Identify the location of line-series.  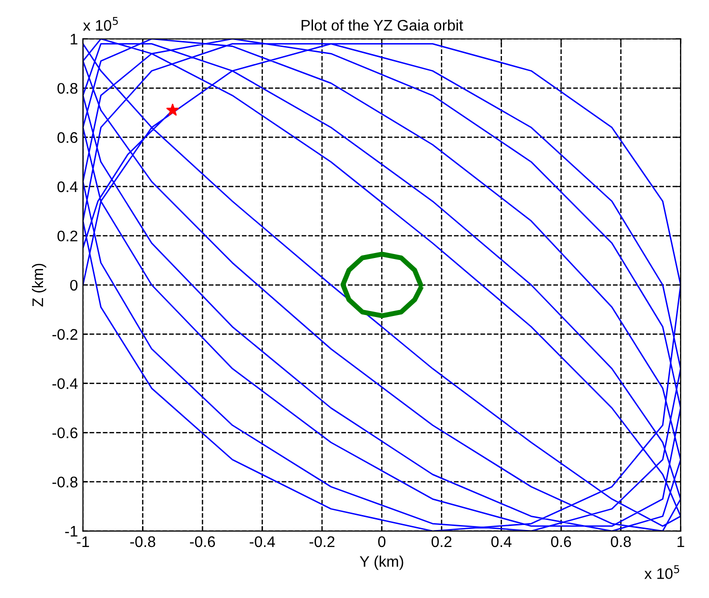
(382, 285).